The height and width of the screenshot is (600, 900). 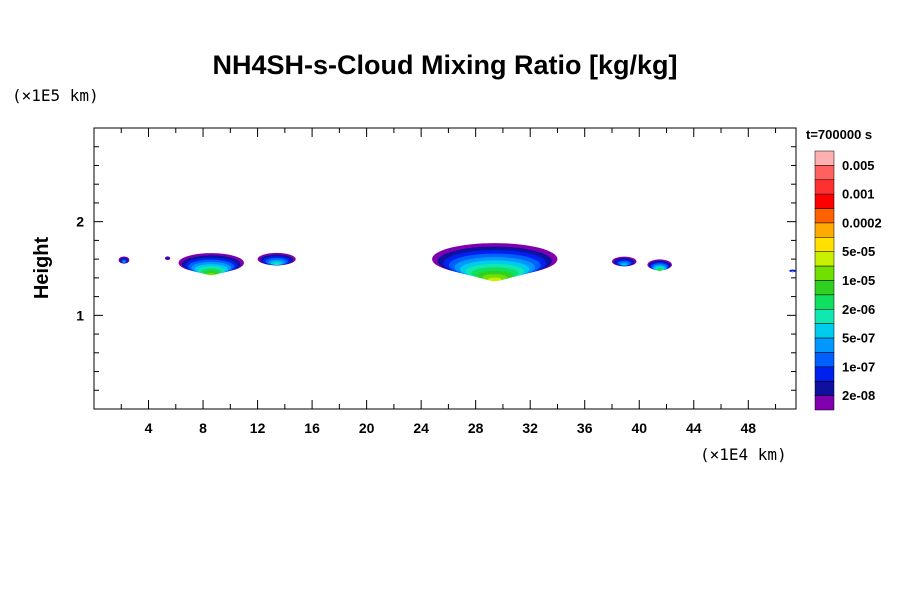 What do you see at coordinates (858, 251) in the screenshot?
I see `colorbar-label: 5e-05` at bounding box center [858, 251].